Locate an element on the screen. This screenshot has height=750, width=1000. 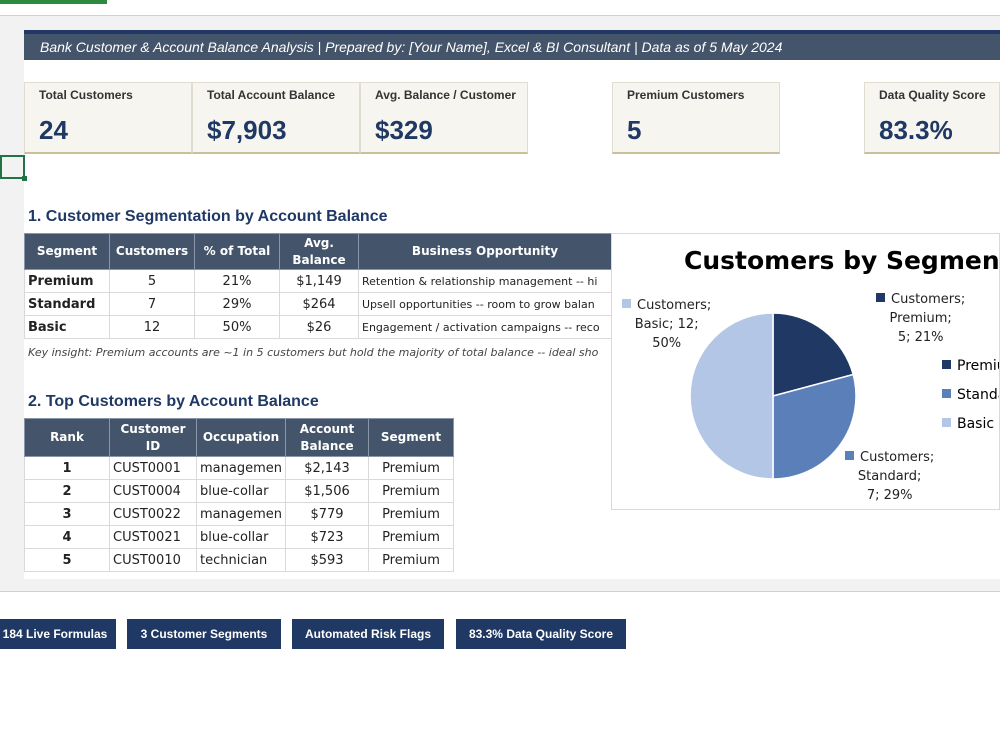
column-header: Occupation is located at coordinates (241, 437).